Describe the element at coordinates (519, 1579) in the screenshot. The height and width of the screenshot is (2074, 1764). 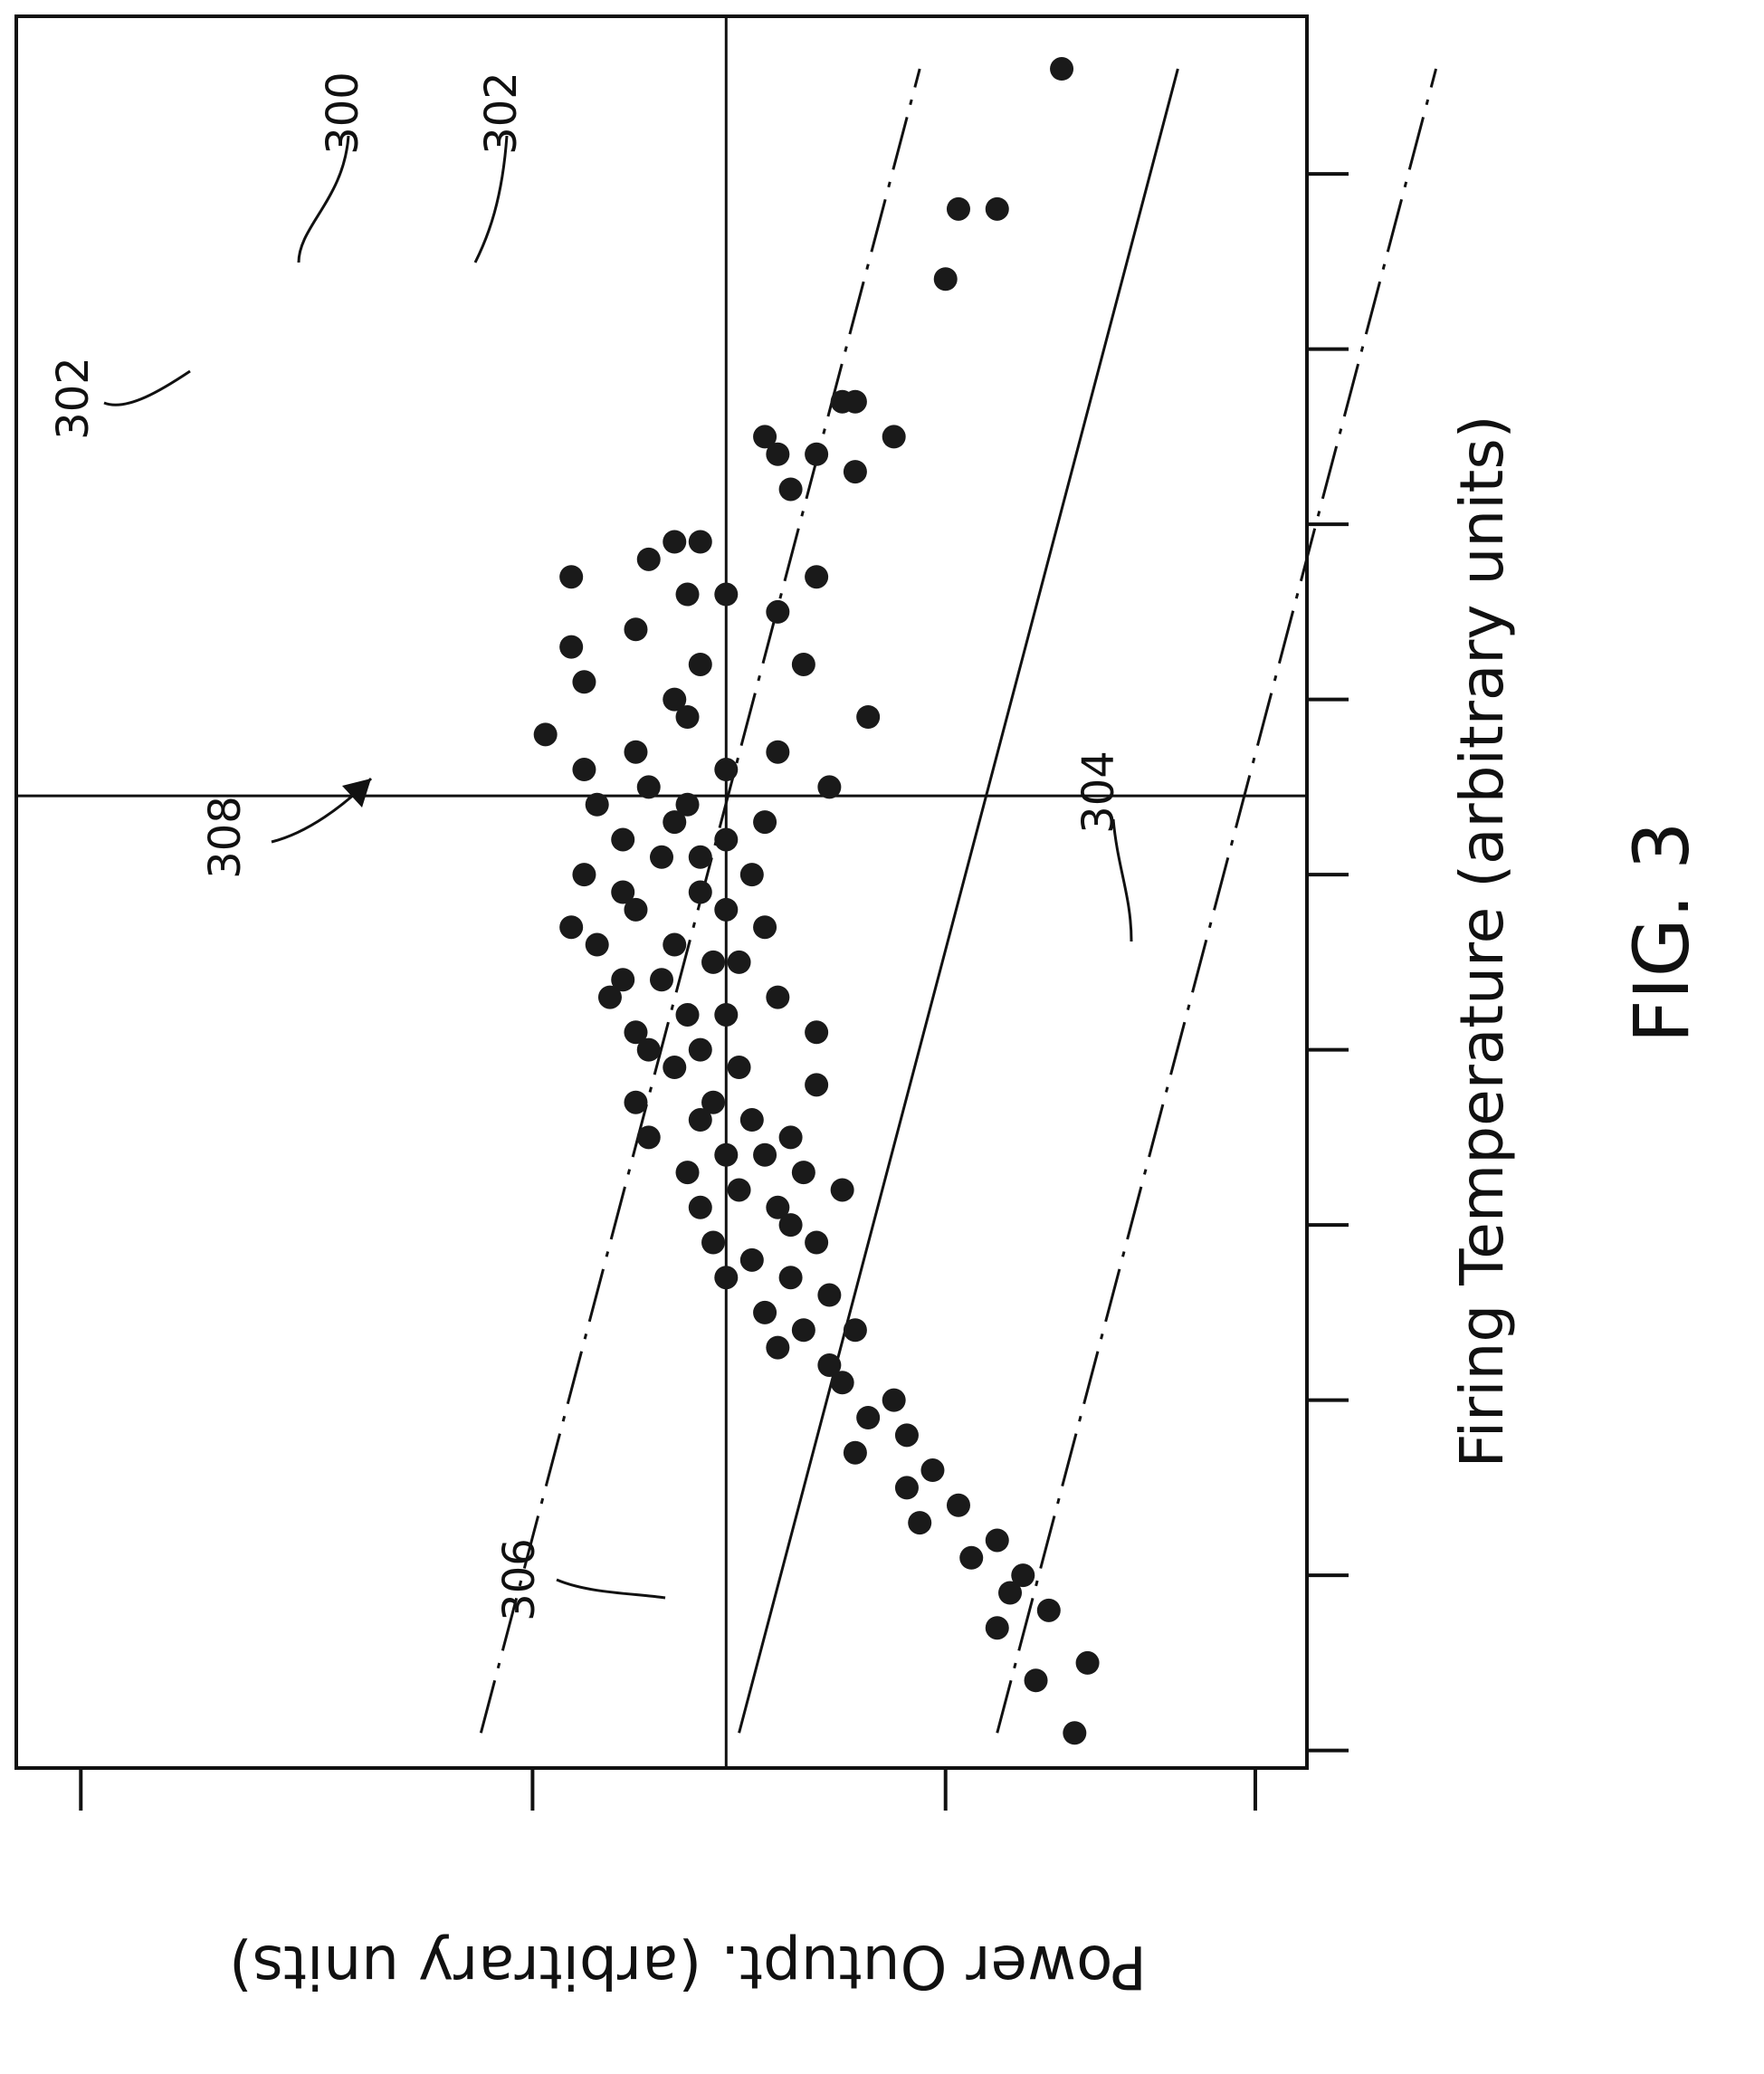
I see `annotation-label-306: 306` at that location.